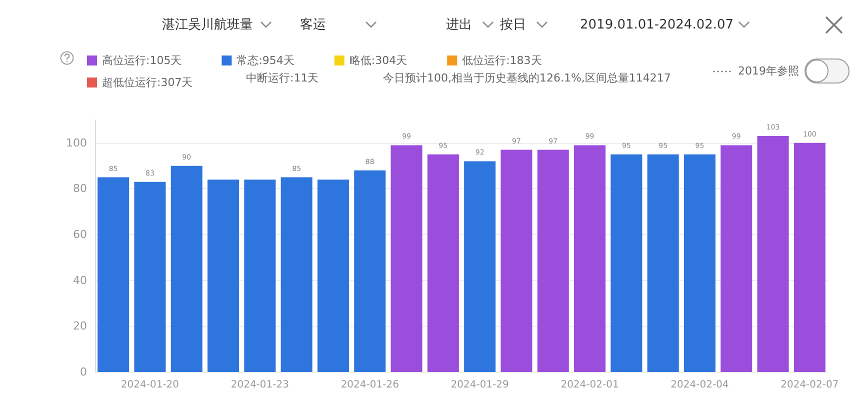 This screenshot has width=860, height=400. What do you see at coordinates (76, 143) in the screenshot?
I see `y-tick-label: 100` at bounding box center [76, 143].